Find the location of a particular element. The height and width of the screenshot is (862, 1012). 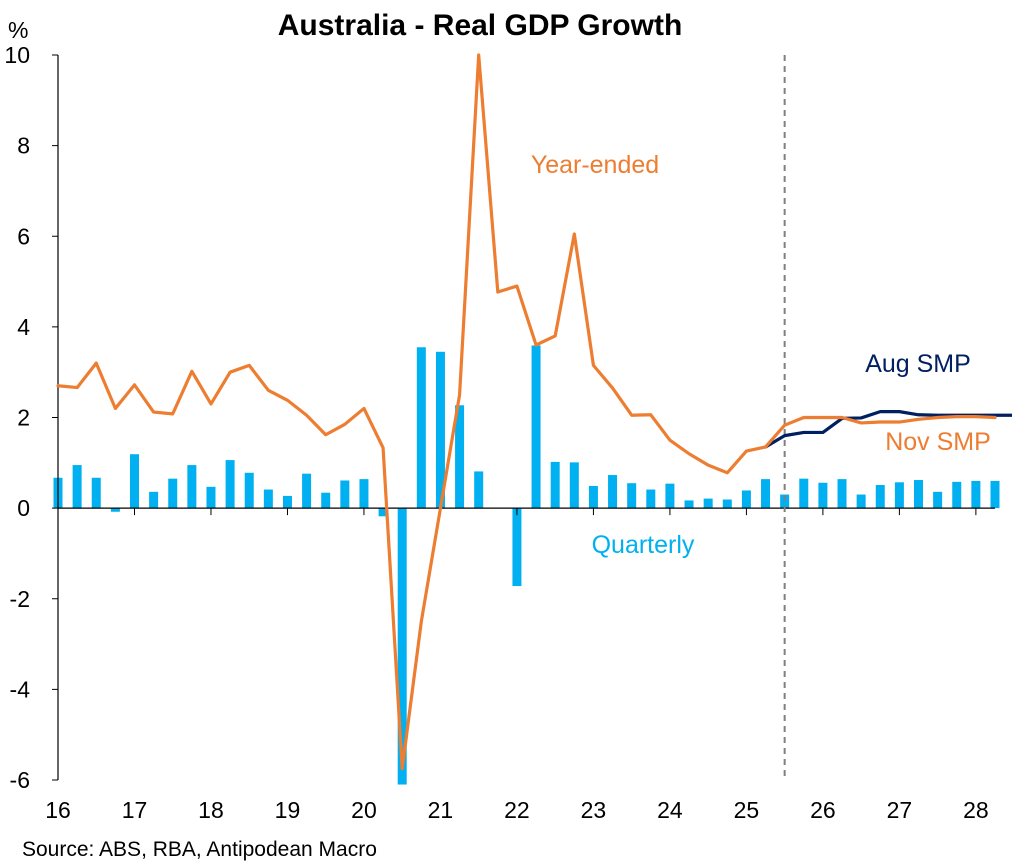

label-quarterly: Quarterly is located at coordinates (643, 545).